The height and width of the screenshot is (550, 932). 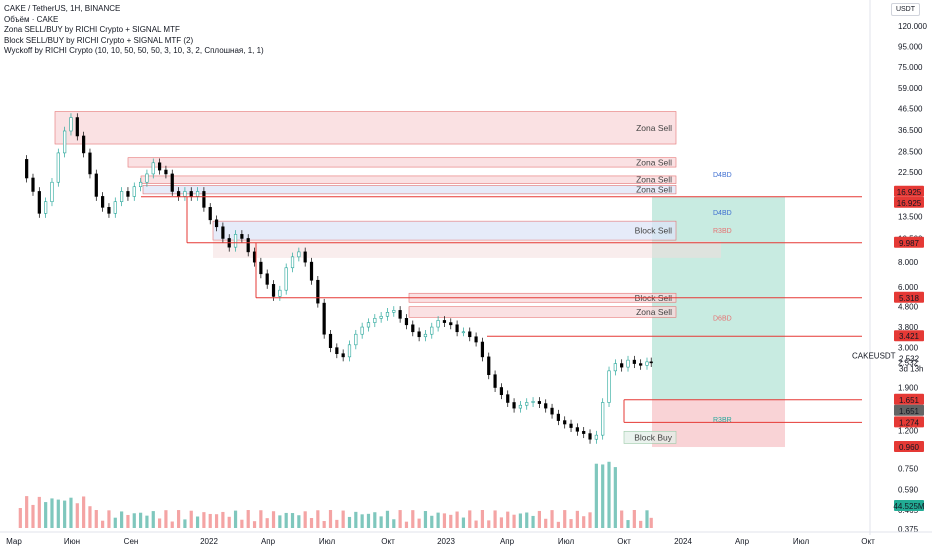 I want to click on block-buy-zone, so click(x=650, y=437).